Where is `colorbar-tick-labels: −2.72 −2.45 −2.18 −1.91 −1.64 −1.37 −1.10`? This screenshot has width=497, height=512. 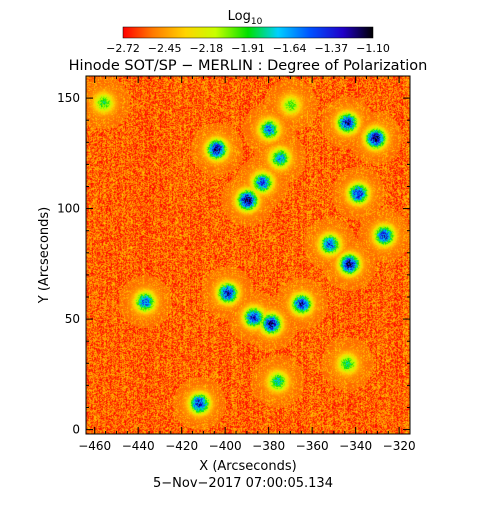 colorbar-tick-labels: −2.72 −2.45 −2.18 −1.91 −1.64 −1.37 −1.10 is located at coordinates (248, 48).